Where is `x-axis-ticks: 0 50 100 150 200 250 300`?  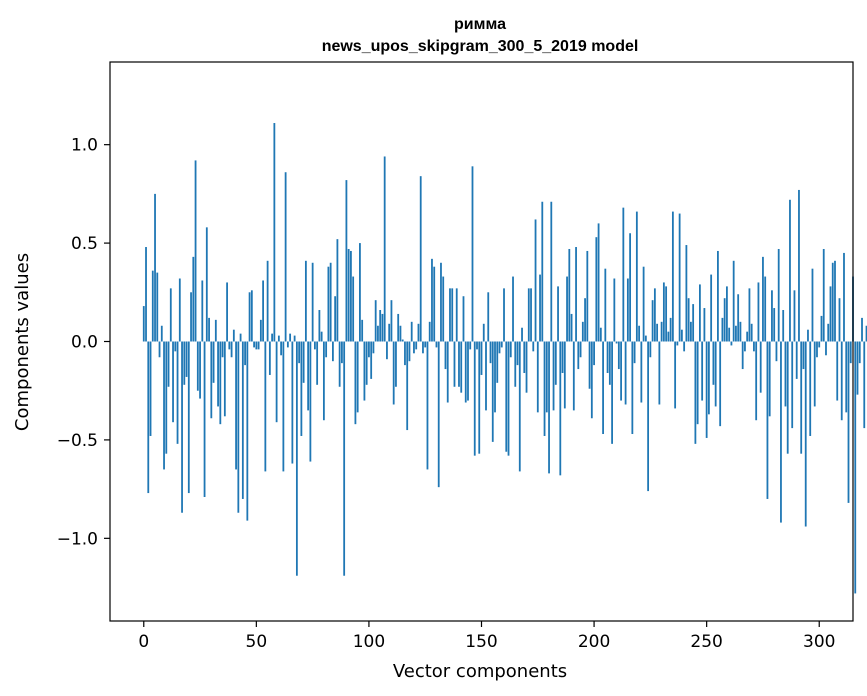
x-axis-ticks: 0 50 100 150 200 250 300 is located at coordinates (486, 636).